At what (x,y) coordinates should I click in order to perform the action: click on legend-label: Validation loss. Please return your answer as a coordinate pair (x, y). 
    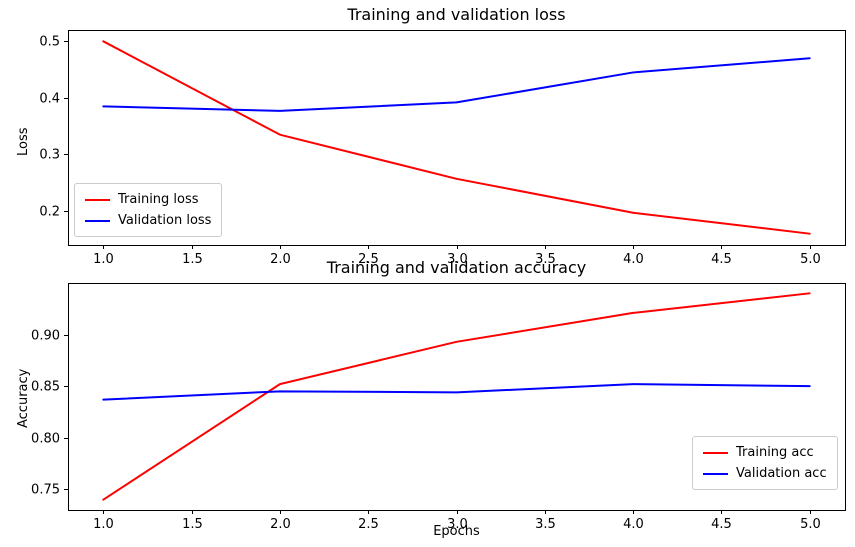
    Looking at the image, I should click on (165, 220).